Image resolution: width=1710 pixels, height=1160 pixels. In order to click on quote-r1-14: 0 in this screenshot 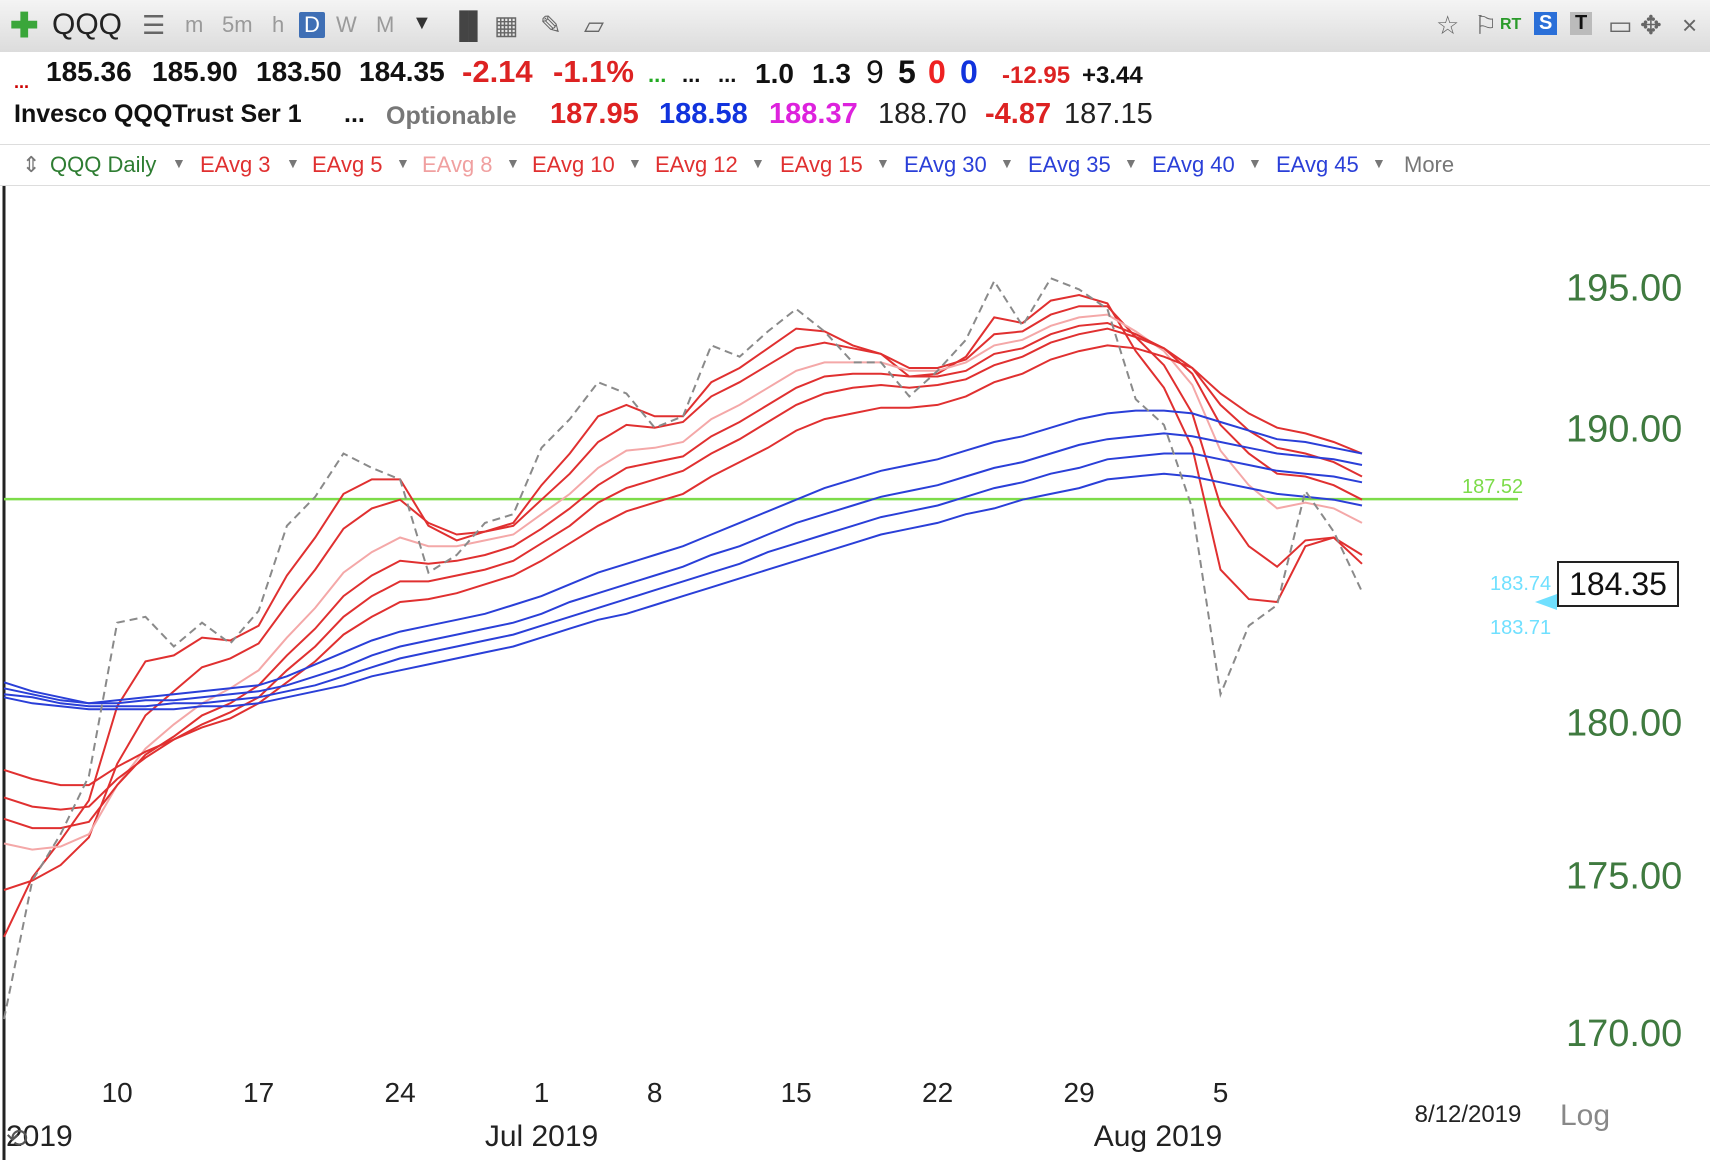, I will do `click(937, 72)`.